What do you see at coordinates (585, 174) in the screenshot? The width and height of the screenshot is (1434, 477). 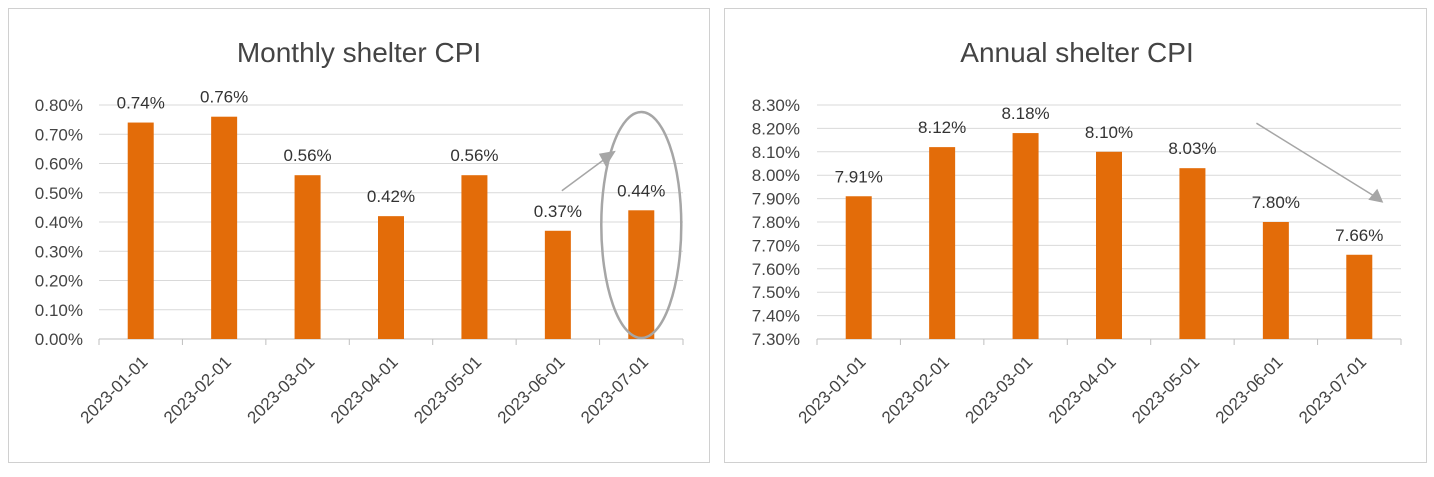 I see `monthly-trend-arrow-line` at bounding box center [585, 174].